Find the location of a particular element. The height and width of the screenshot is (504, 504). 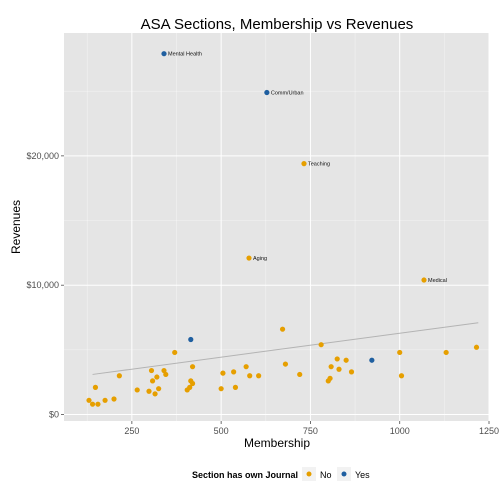

x-axis-title: Membership is located at coordinates (277, 443).